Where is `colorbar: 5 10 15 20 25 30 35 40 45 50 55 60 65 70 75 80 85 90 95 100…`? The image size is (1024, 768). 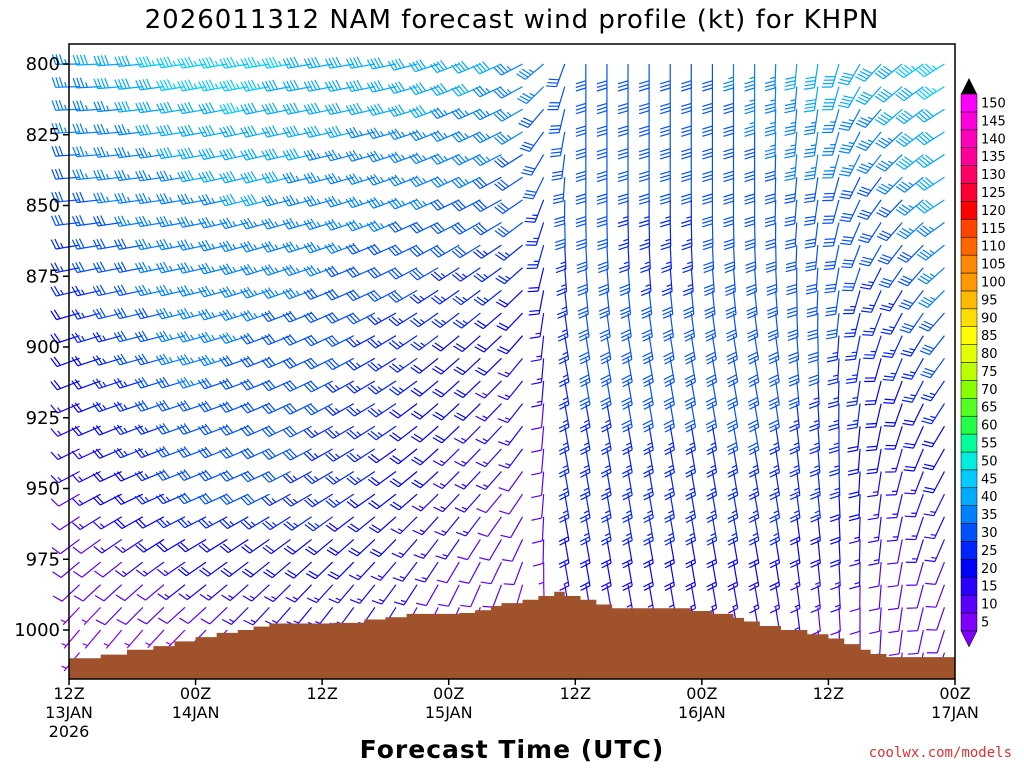 colorbar: 5 10 15 20 25 30 35 40 45 50 55 60 65 70 75 80 85 90 95 100… is located at coordinates (983, 363).